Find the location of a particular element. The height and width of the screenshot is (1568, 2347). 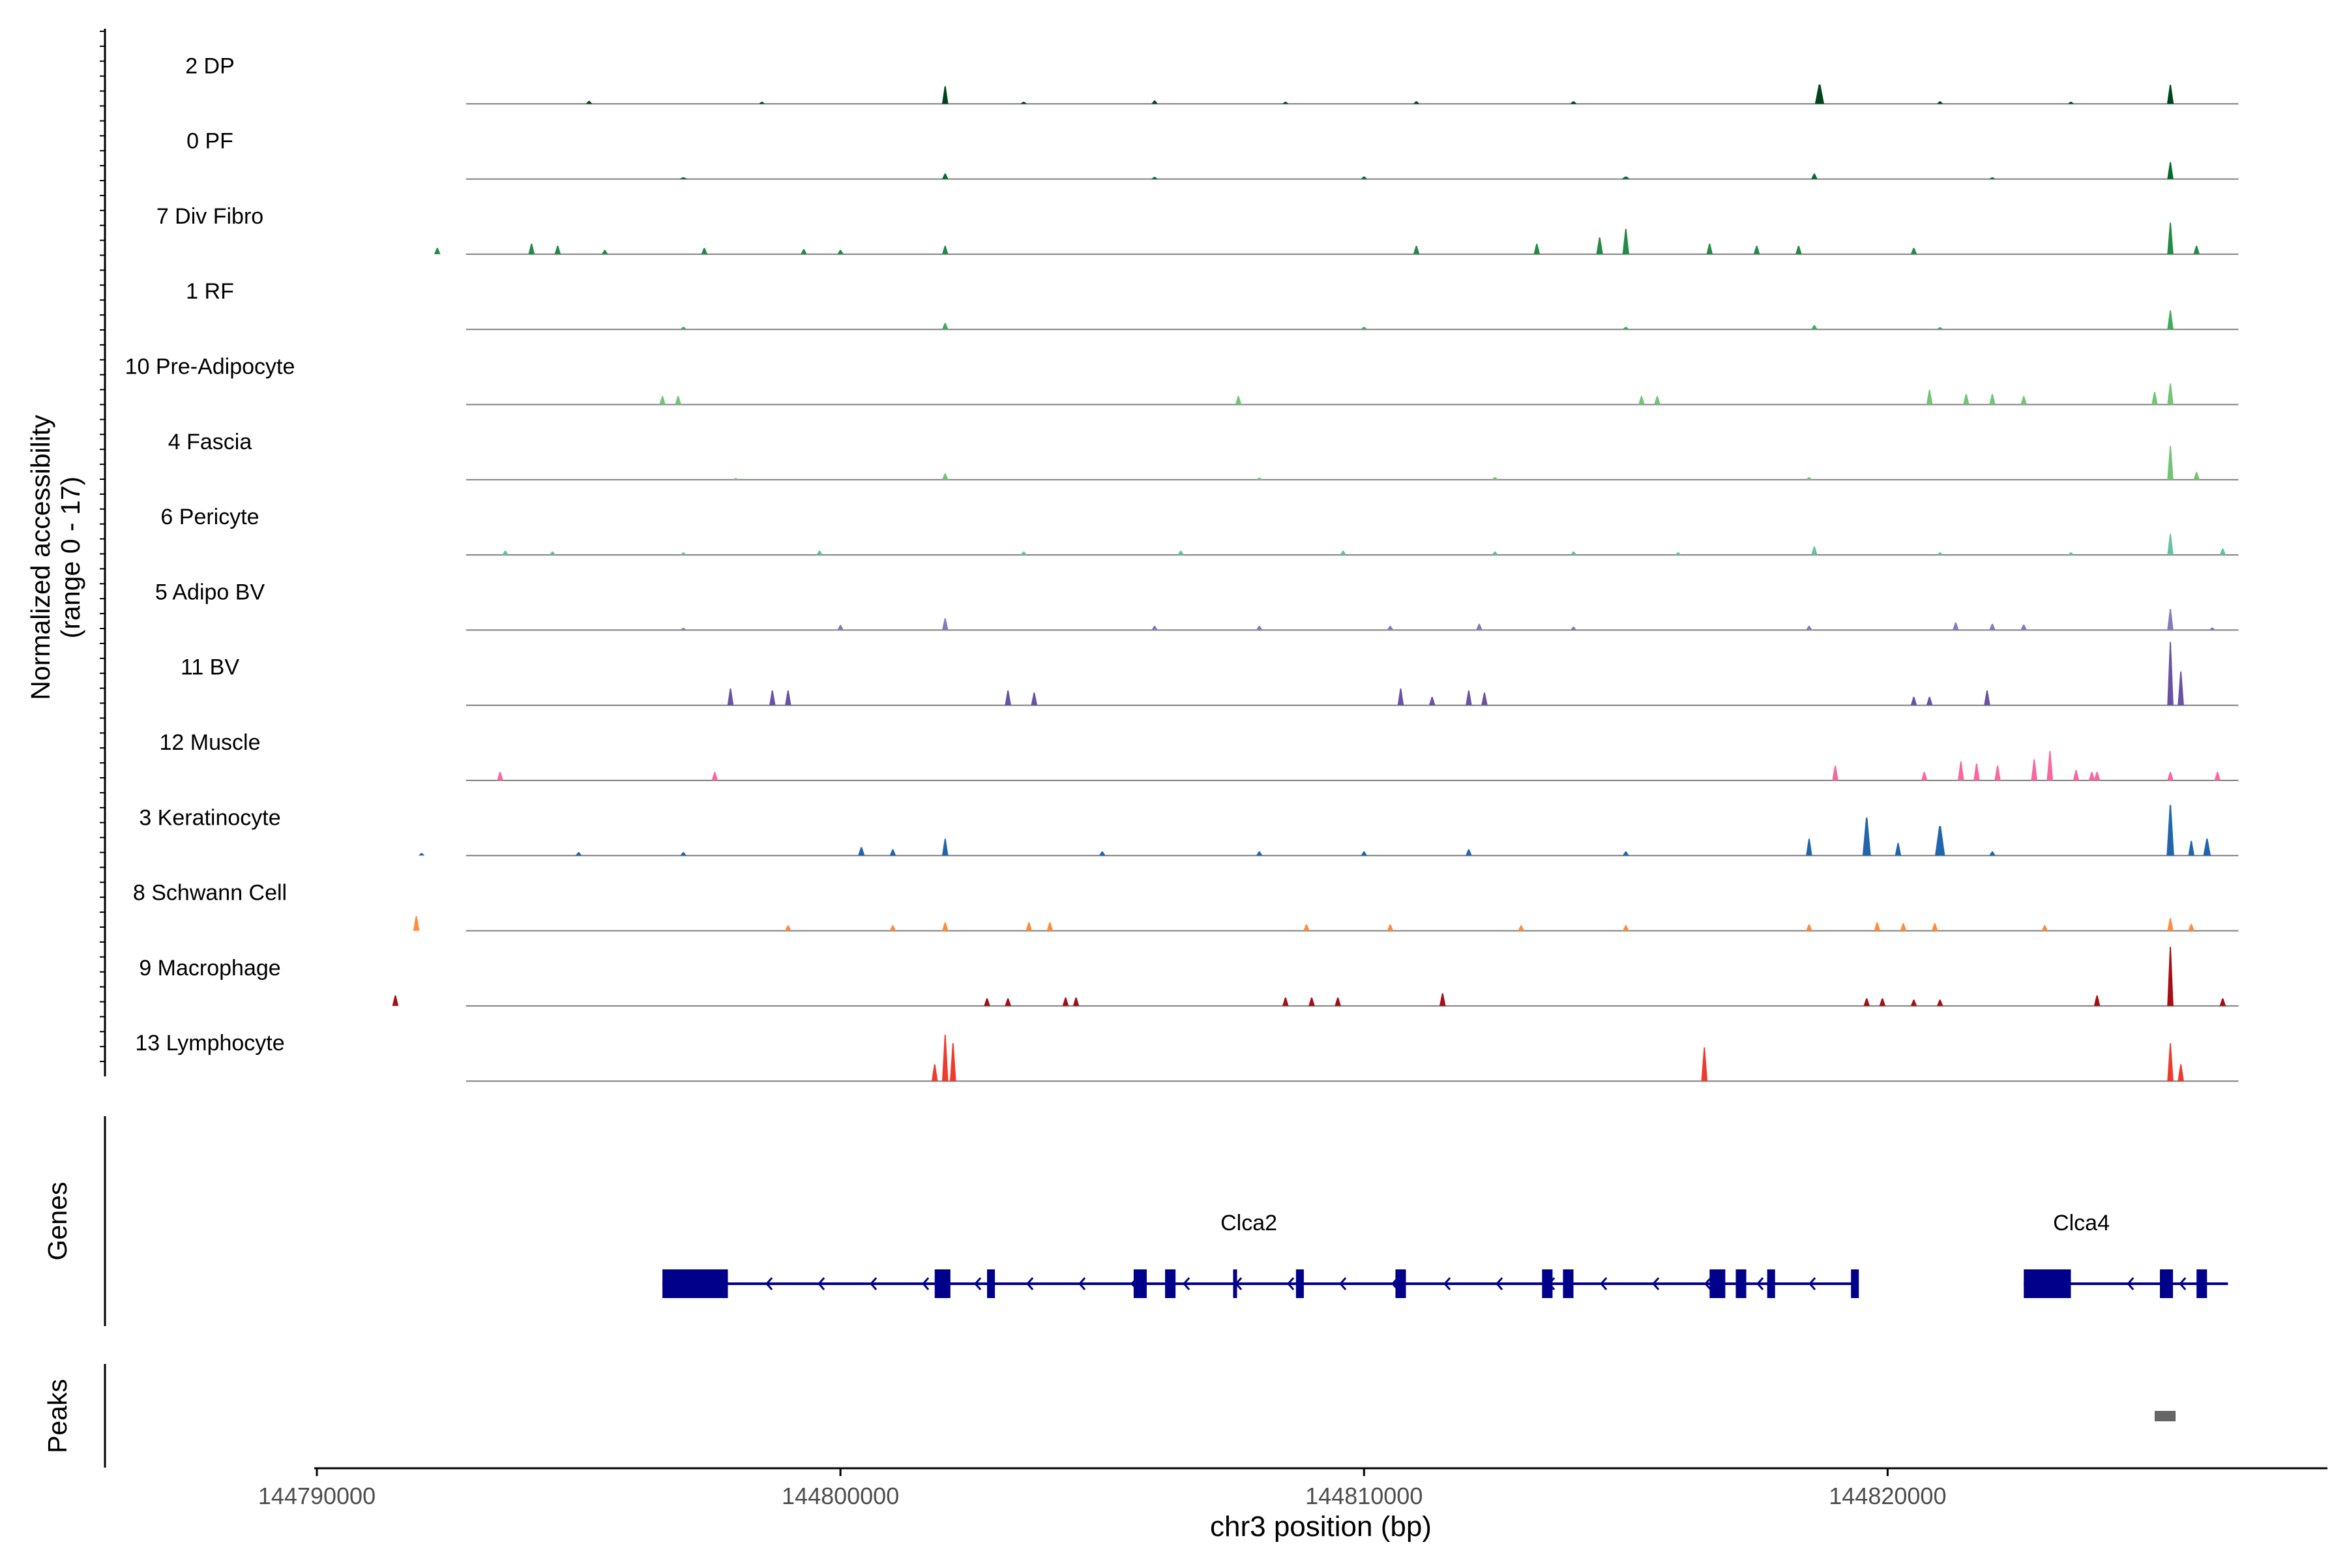

y-axis-label-line2: (range 0 - 17) is located at coordinates (70, 558).